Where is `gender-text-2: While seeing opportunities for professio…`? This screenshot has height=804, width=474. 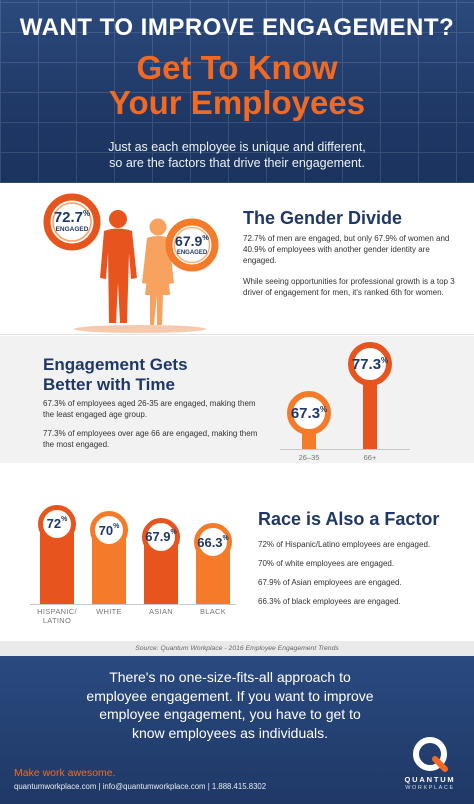
gender-text-2: While seeing opportunities for professio… is located at coordinates (349, 287).